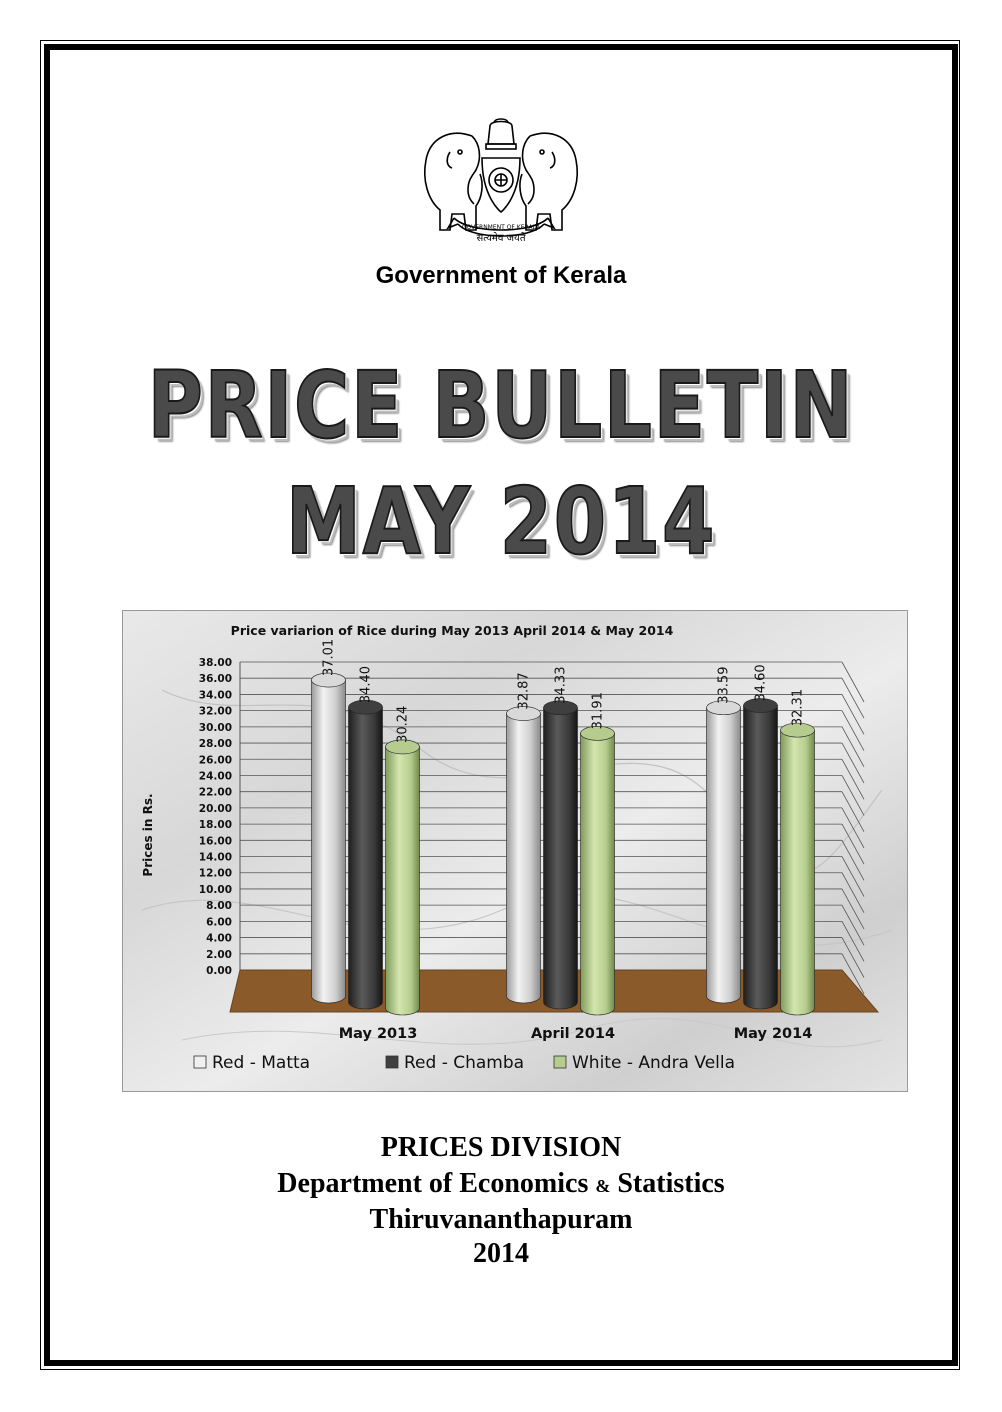 The image size is (1002, 1412). I want to click on city-name: Thiruvananthapuram, so click(501, 1219).